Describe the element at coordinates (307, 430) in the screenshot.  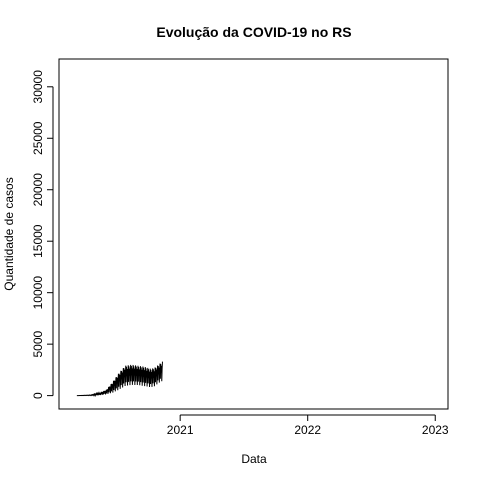
I see `x-tick-label: 2022` at that location.